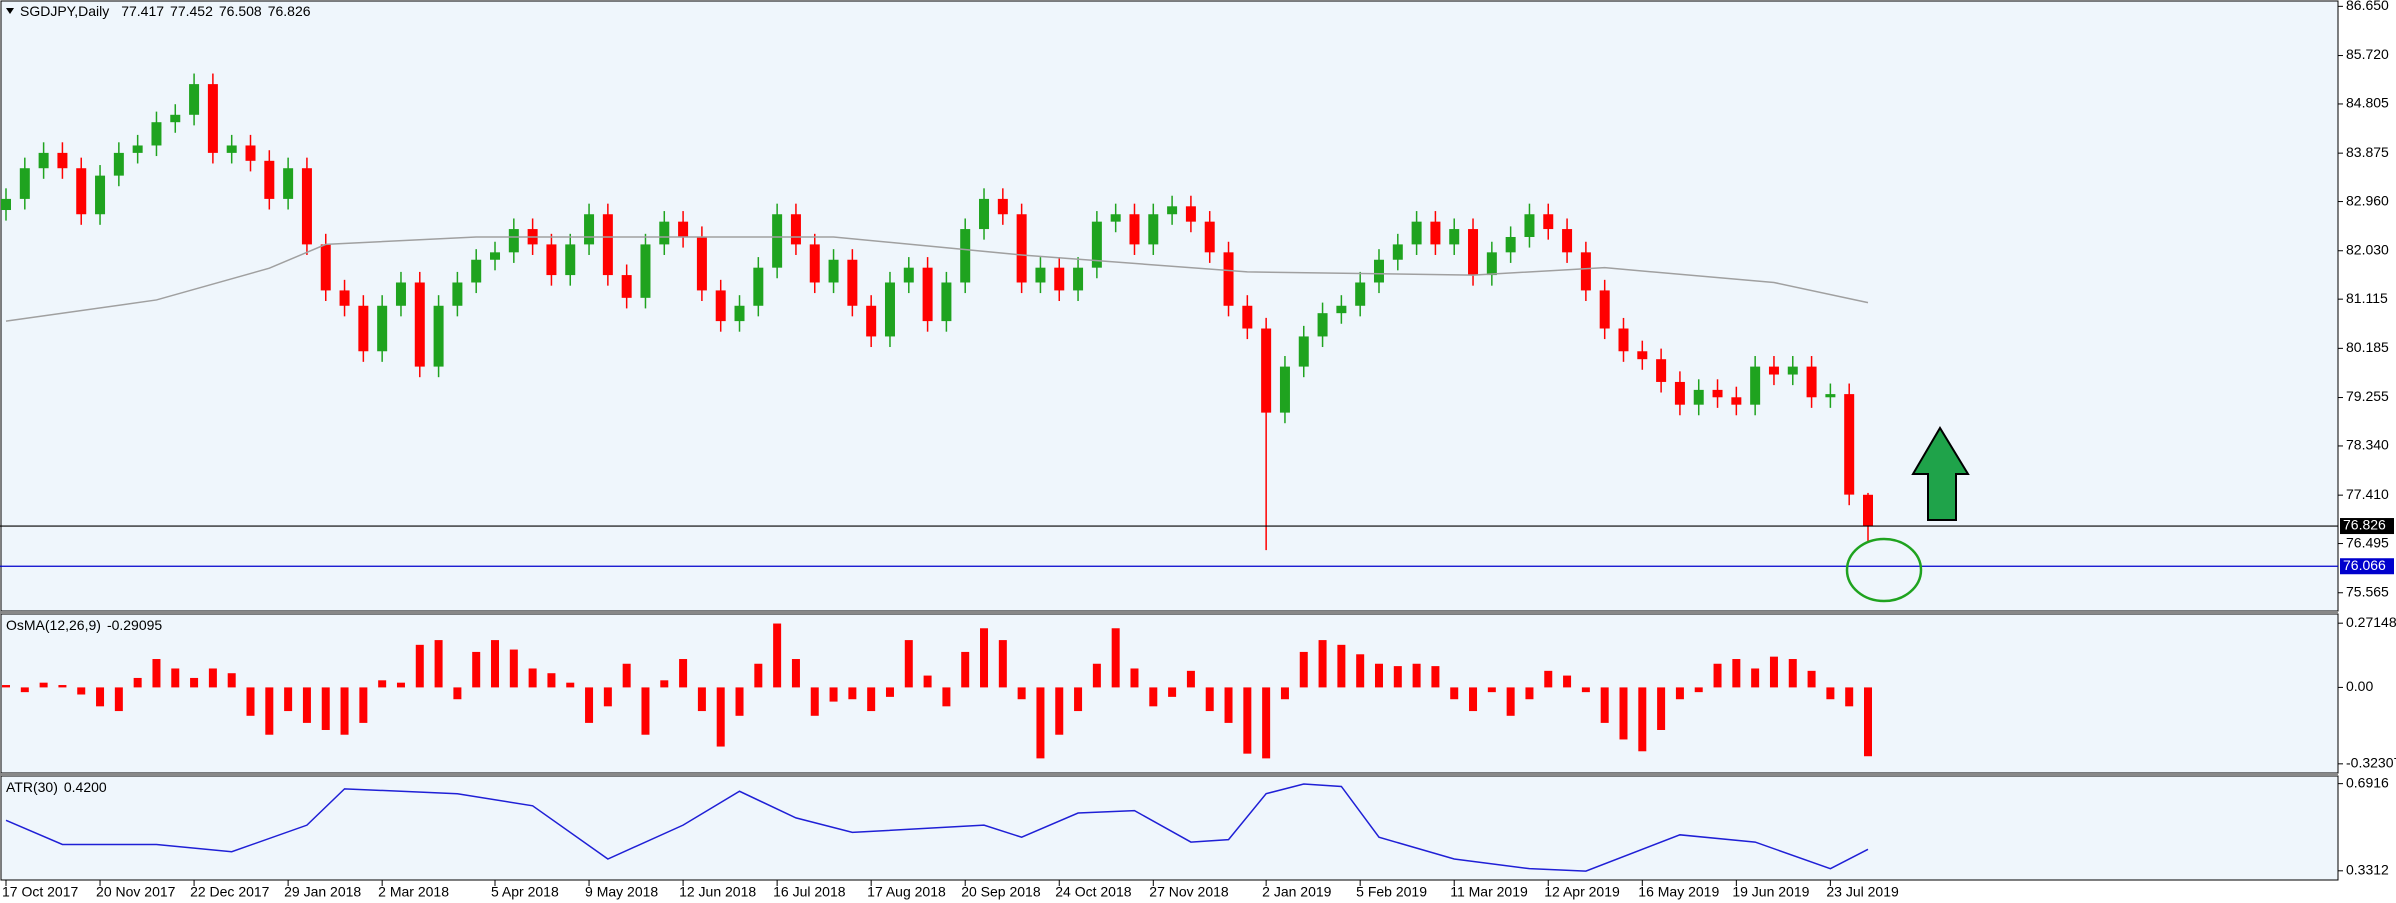 The image size is (2396, 903). What do you see at coordinates (2367, 494) in the screenshot?
I see `y-tick-label: 77.410` at bounding box center [2367, 494].